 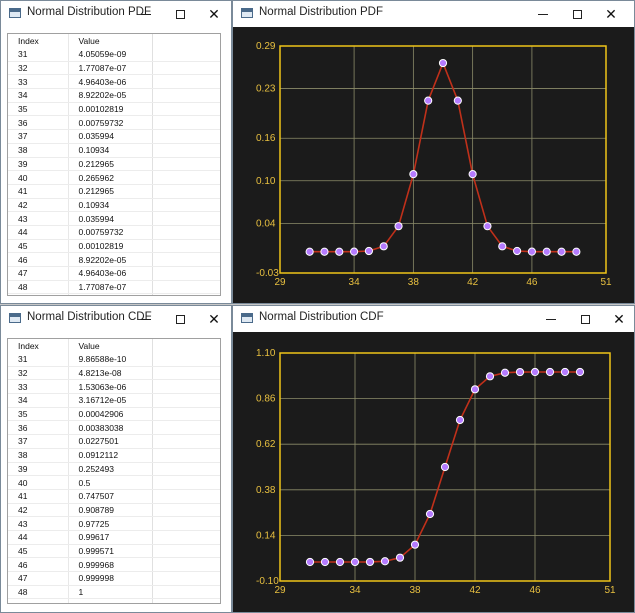 What do you see at coordinates (38, 387) in the screenshot?
I see `cell-index: 33` at bounding box center [38, 387].